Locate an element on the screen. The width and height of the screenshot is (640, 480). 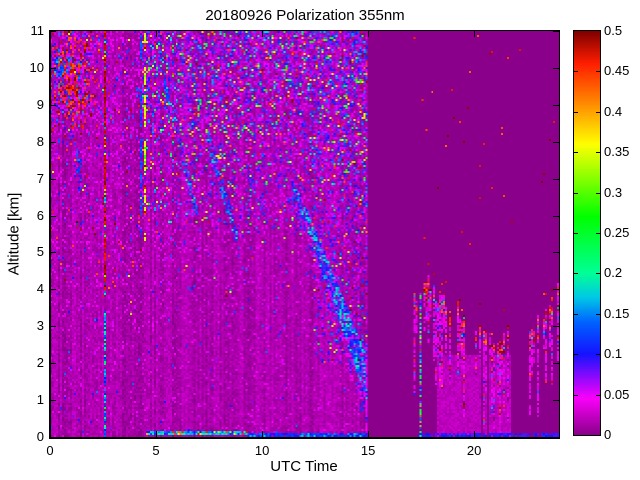
x-tick-label: 5 is located at coordinates (156, 450).